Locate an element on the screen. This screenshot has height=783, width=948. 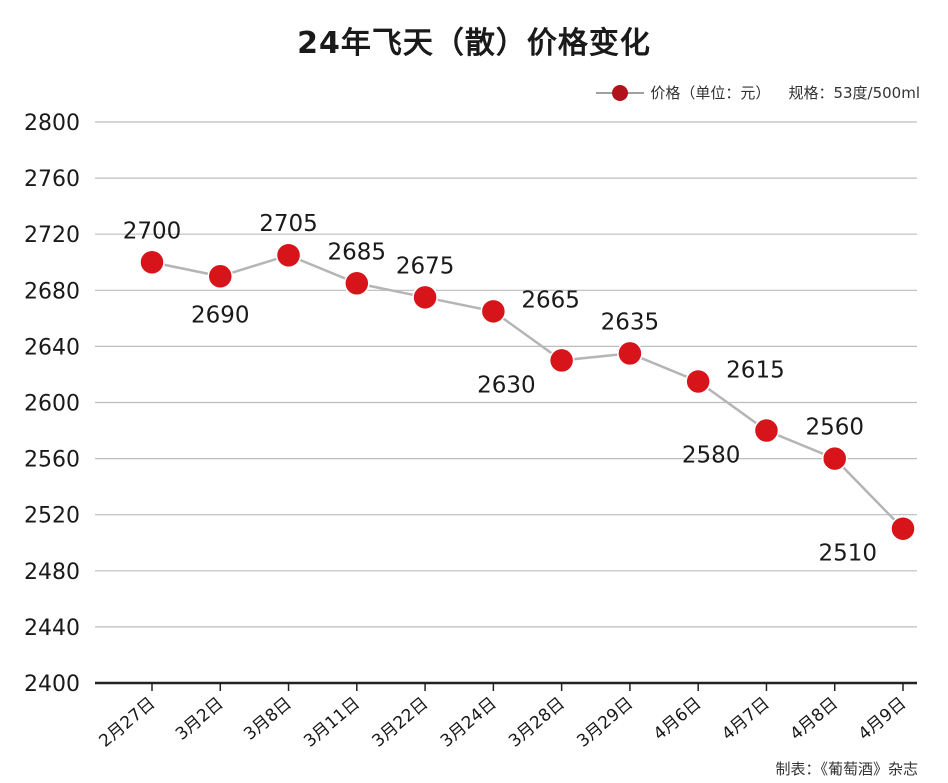
data-label: 2615 is located at coordinates (755, 370).